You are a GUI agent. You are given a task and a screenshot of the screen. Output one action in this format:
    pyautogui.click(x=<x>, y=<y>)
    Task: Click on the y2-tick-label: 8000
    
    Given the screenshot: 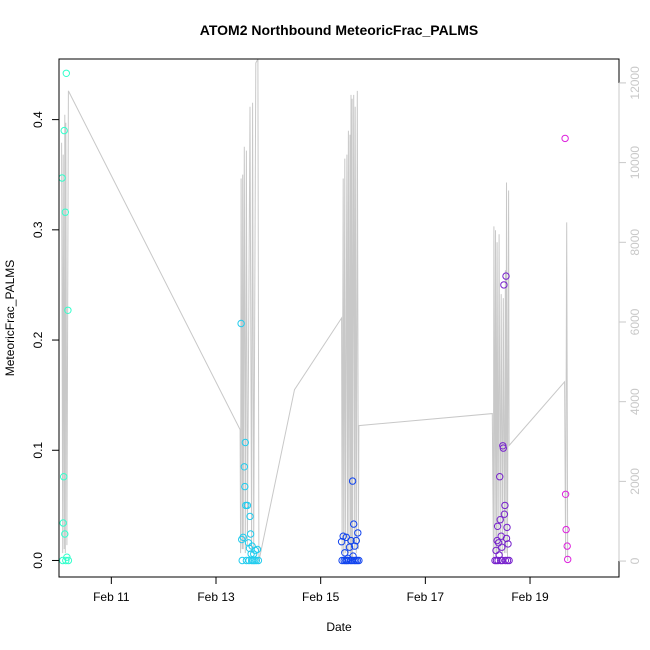 What is the action you would take?
    pyautogui.click(x=635, y=242)
    